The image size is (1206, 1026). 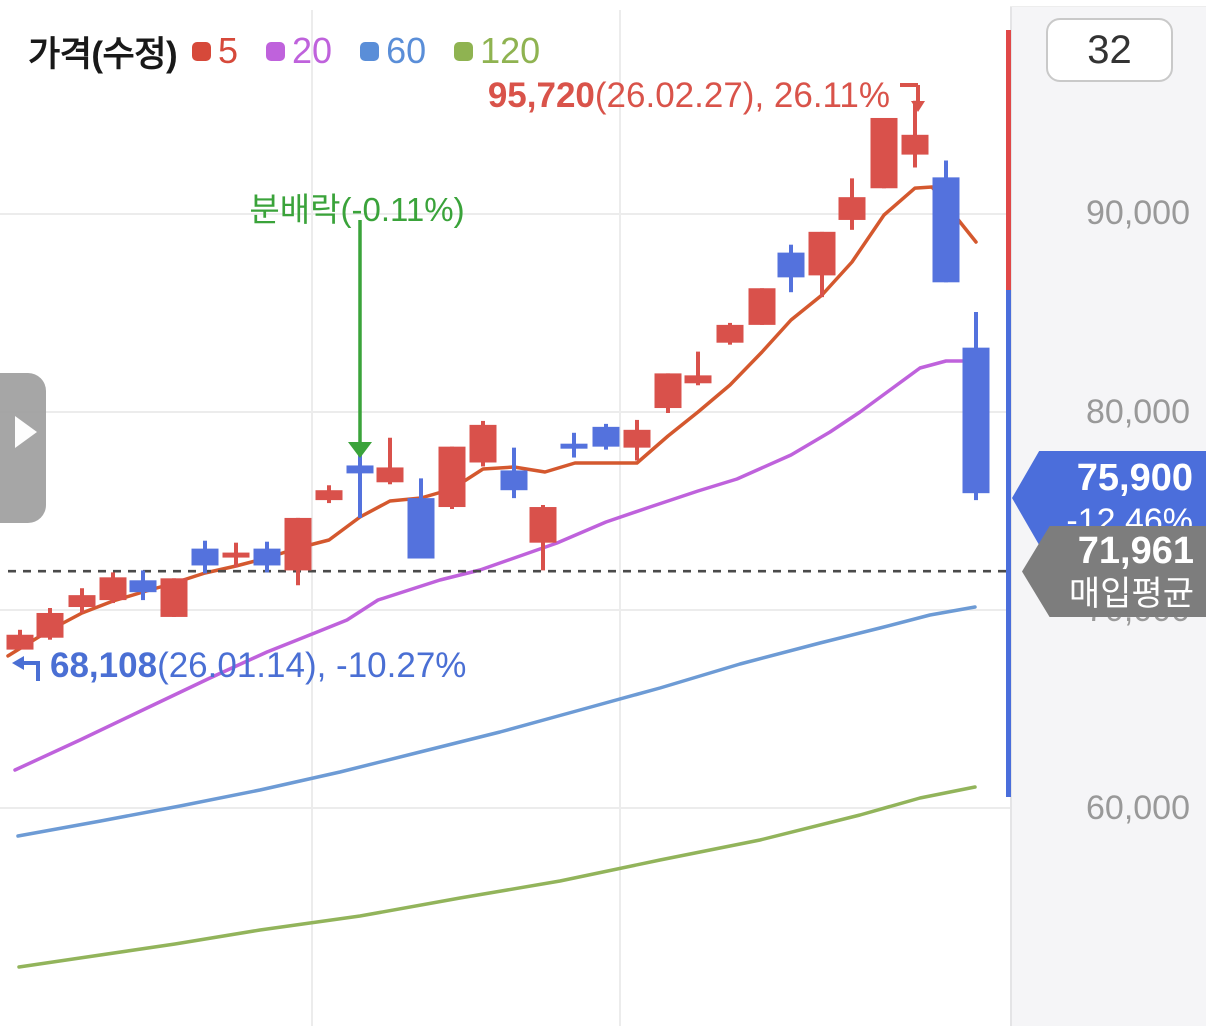 What do you see at coordinates (357, 209) in the screenshot?
I see `distribution-event-label: 분배락(-0.11%)` at bounding box center [357, 209].